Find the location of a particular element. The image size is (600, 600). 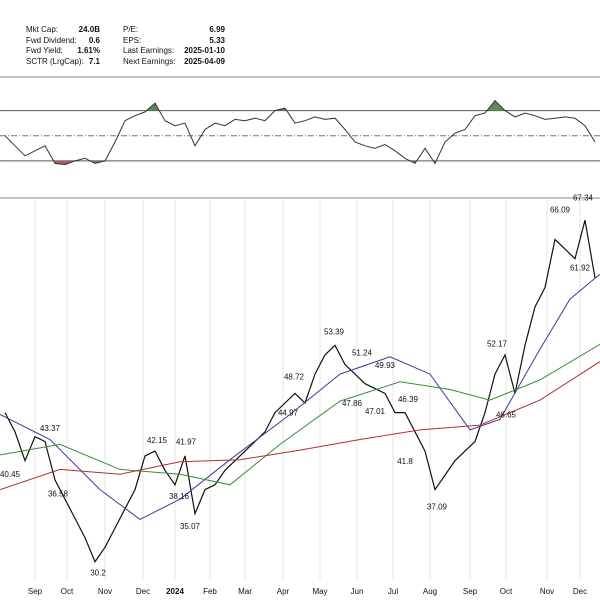

annotation: 42.15 is located at coordinates (157, 440).